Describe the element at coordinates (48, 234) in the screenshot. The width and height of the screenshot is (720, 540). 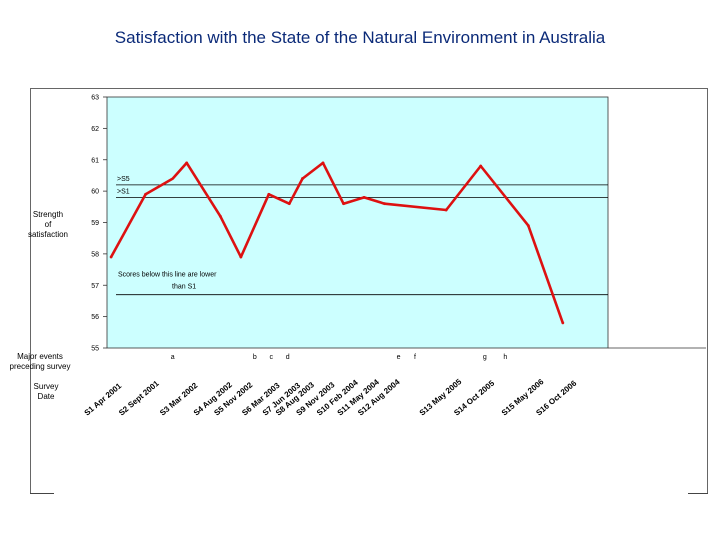
I see `y-axis-label-line: satisfaction` at that location.